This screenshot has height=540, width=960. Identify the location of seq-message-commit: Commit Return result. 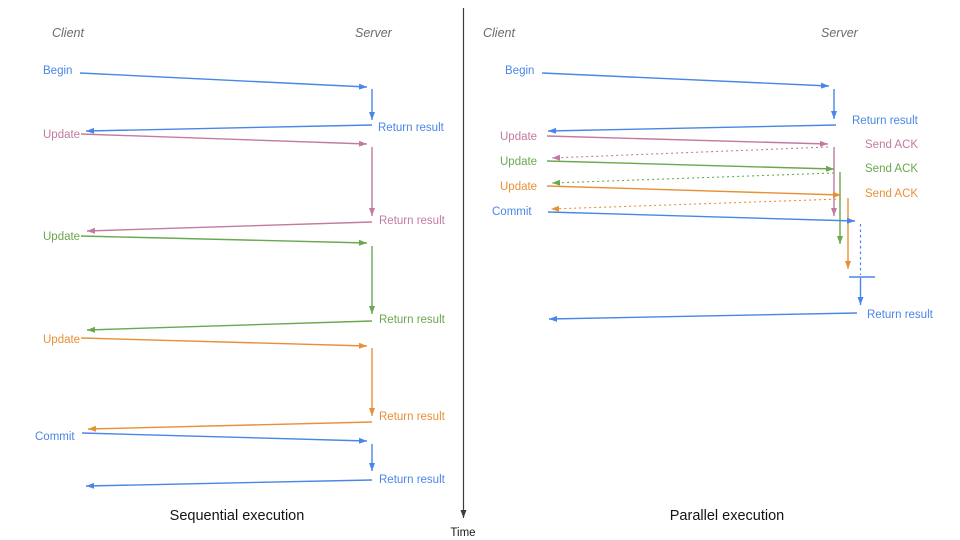
(240, 460).